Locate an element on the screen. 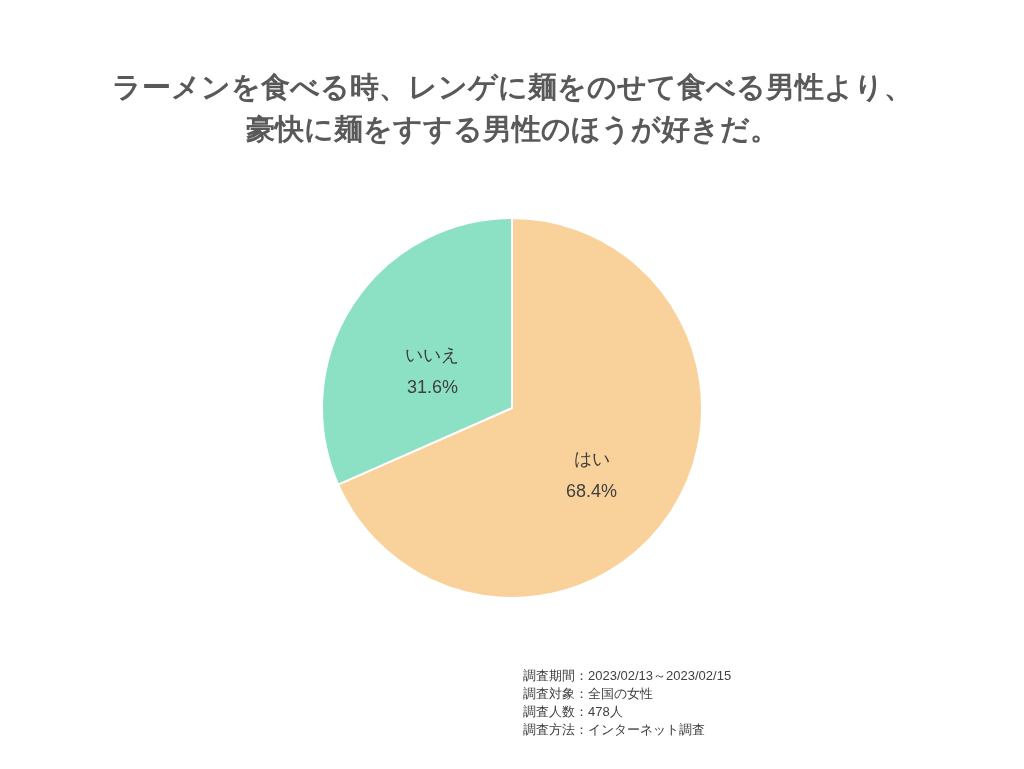  text: ラーメンを食べる時、レンゲに麺をのせて食べる男性より、 is located at coordinates (512, 87).